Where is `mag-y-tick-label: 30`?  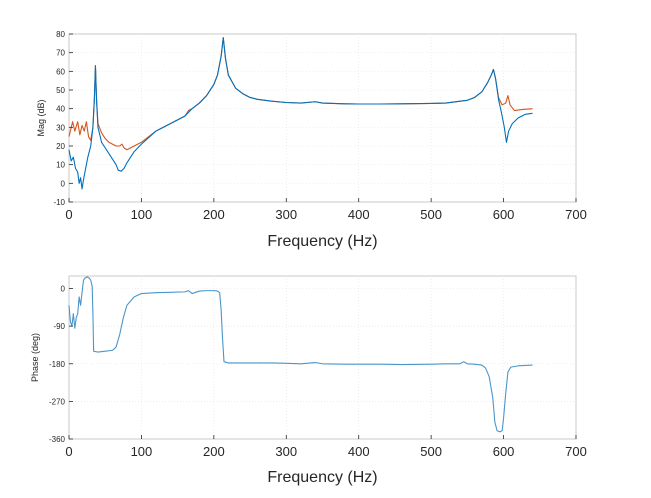 mag-y-tick-label: 30 is located at coordinates (60, 127).